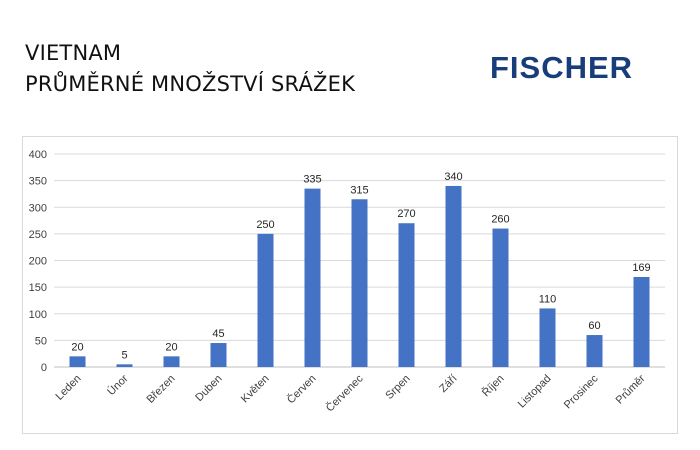  Describe the element at coordinates (208, 388) in the screenshot. I see `x-tick-label: Duben` at that location.